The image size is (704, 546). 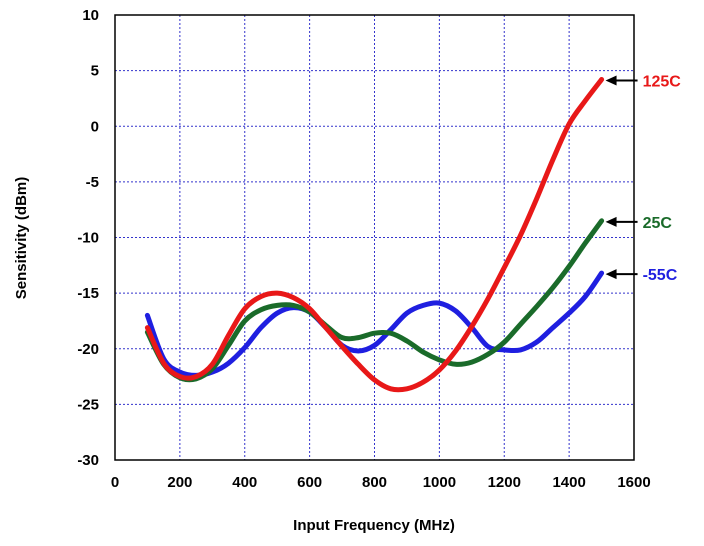 I want to click on x-axis-label: Input Frequency (MHz), so click(x=374, y=525).